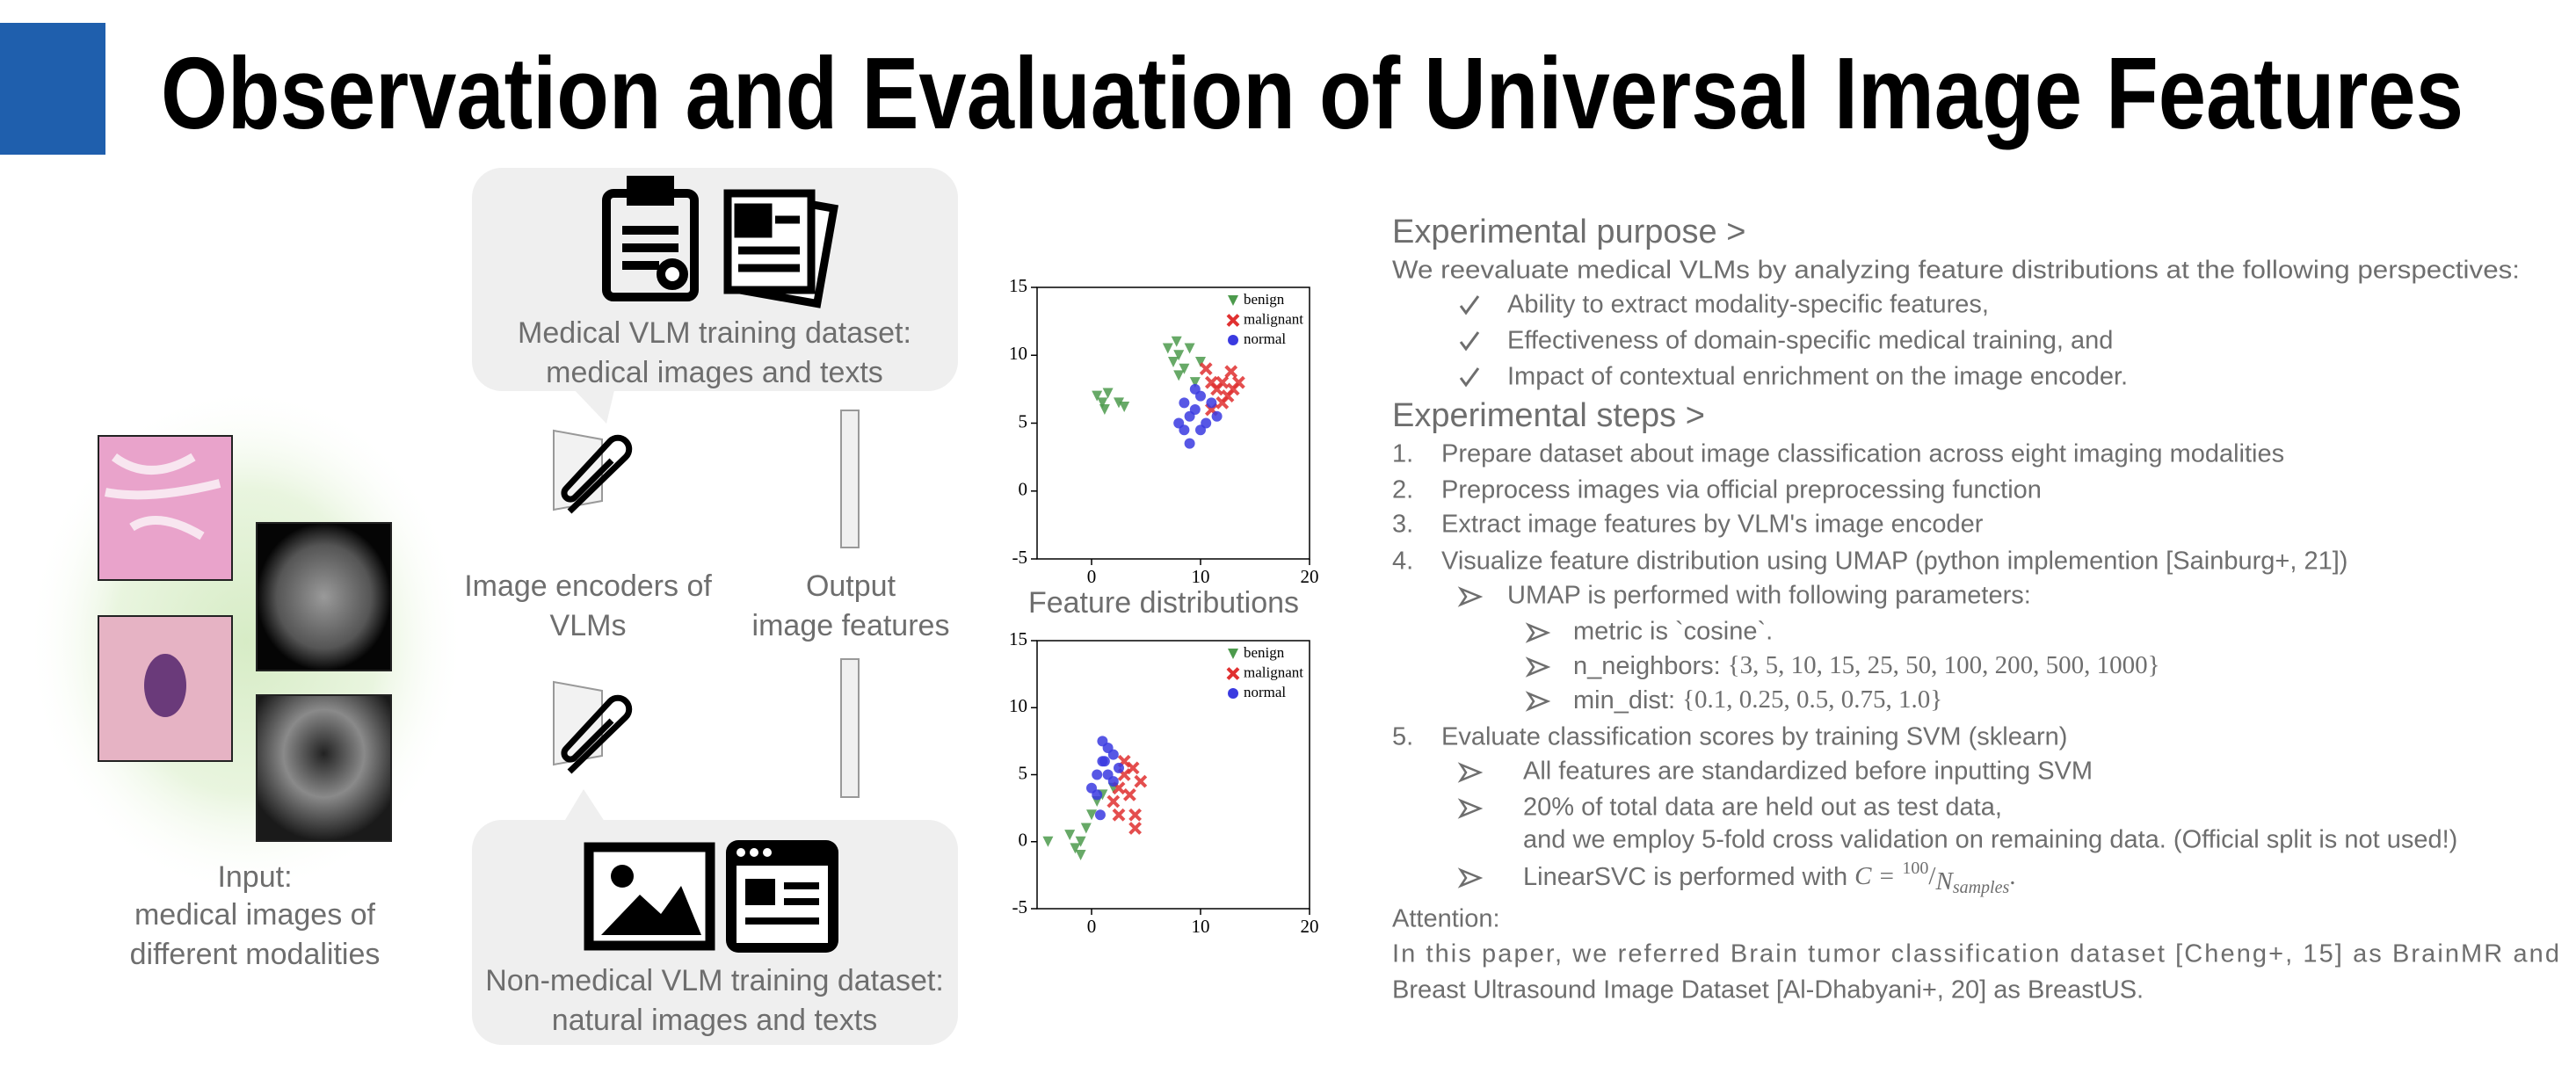 The height and width of the screenshot is (1066, 2576). I want to click on encoder-label: Image encoders of, so click(588, 586).